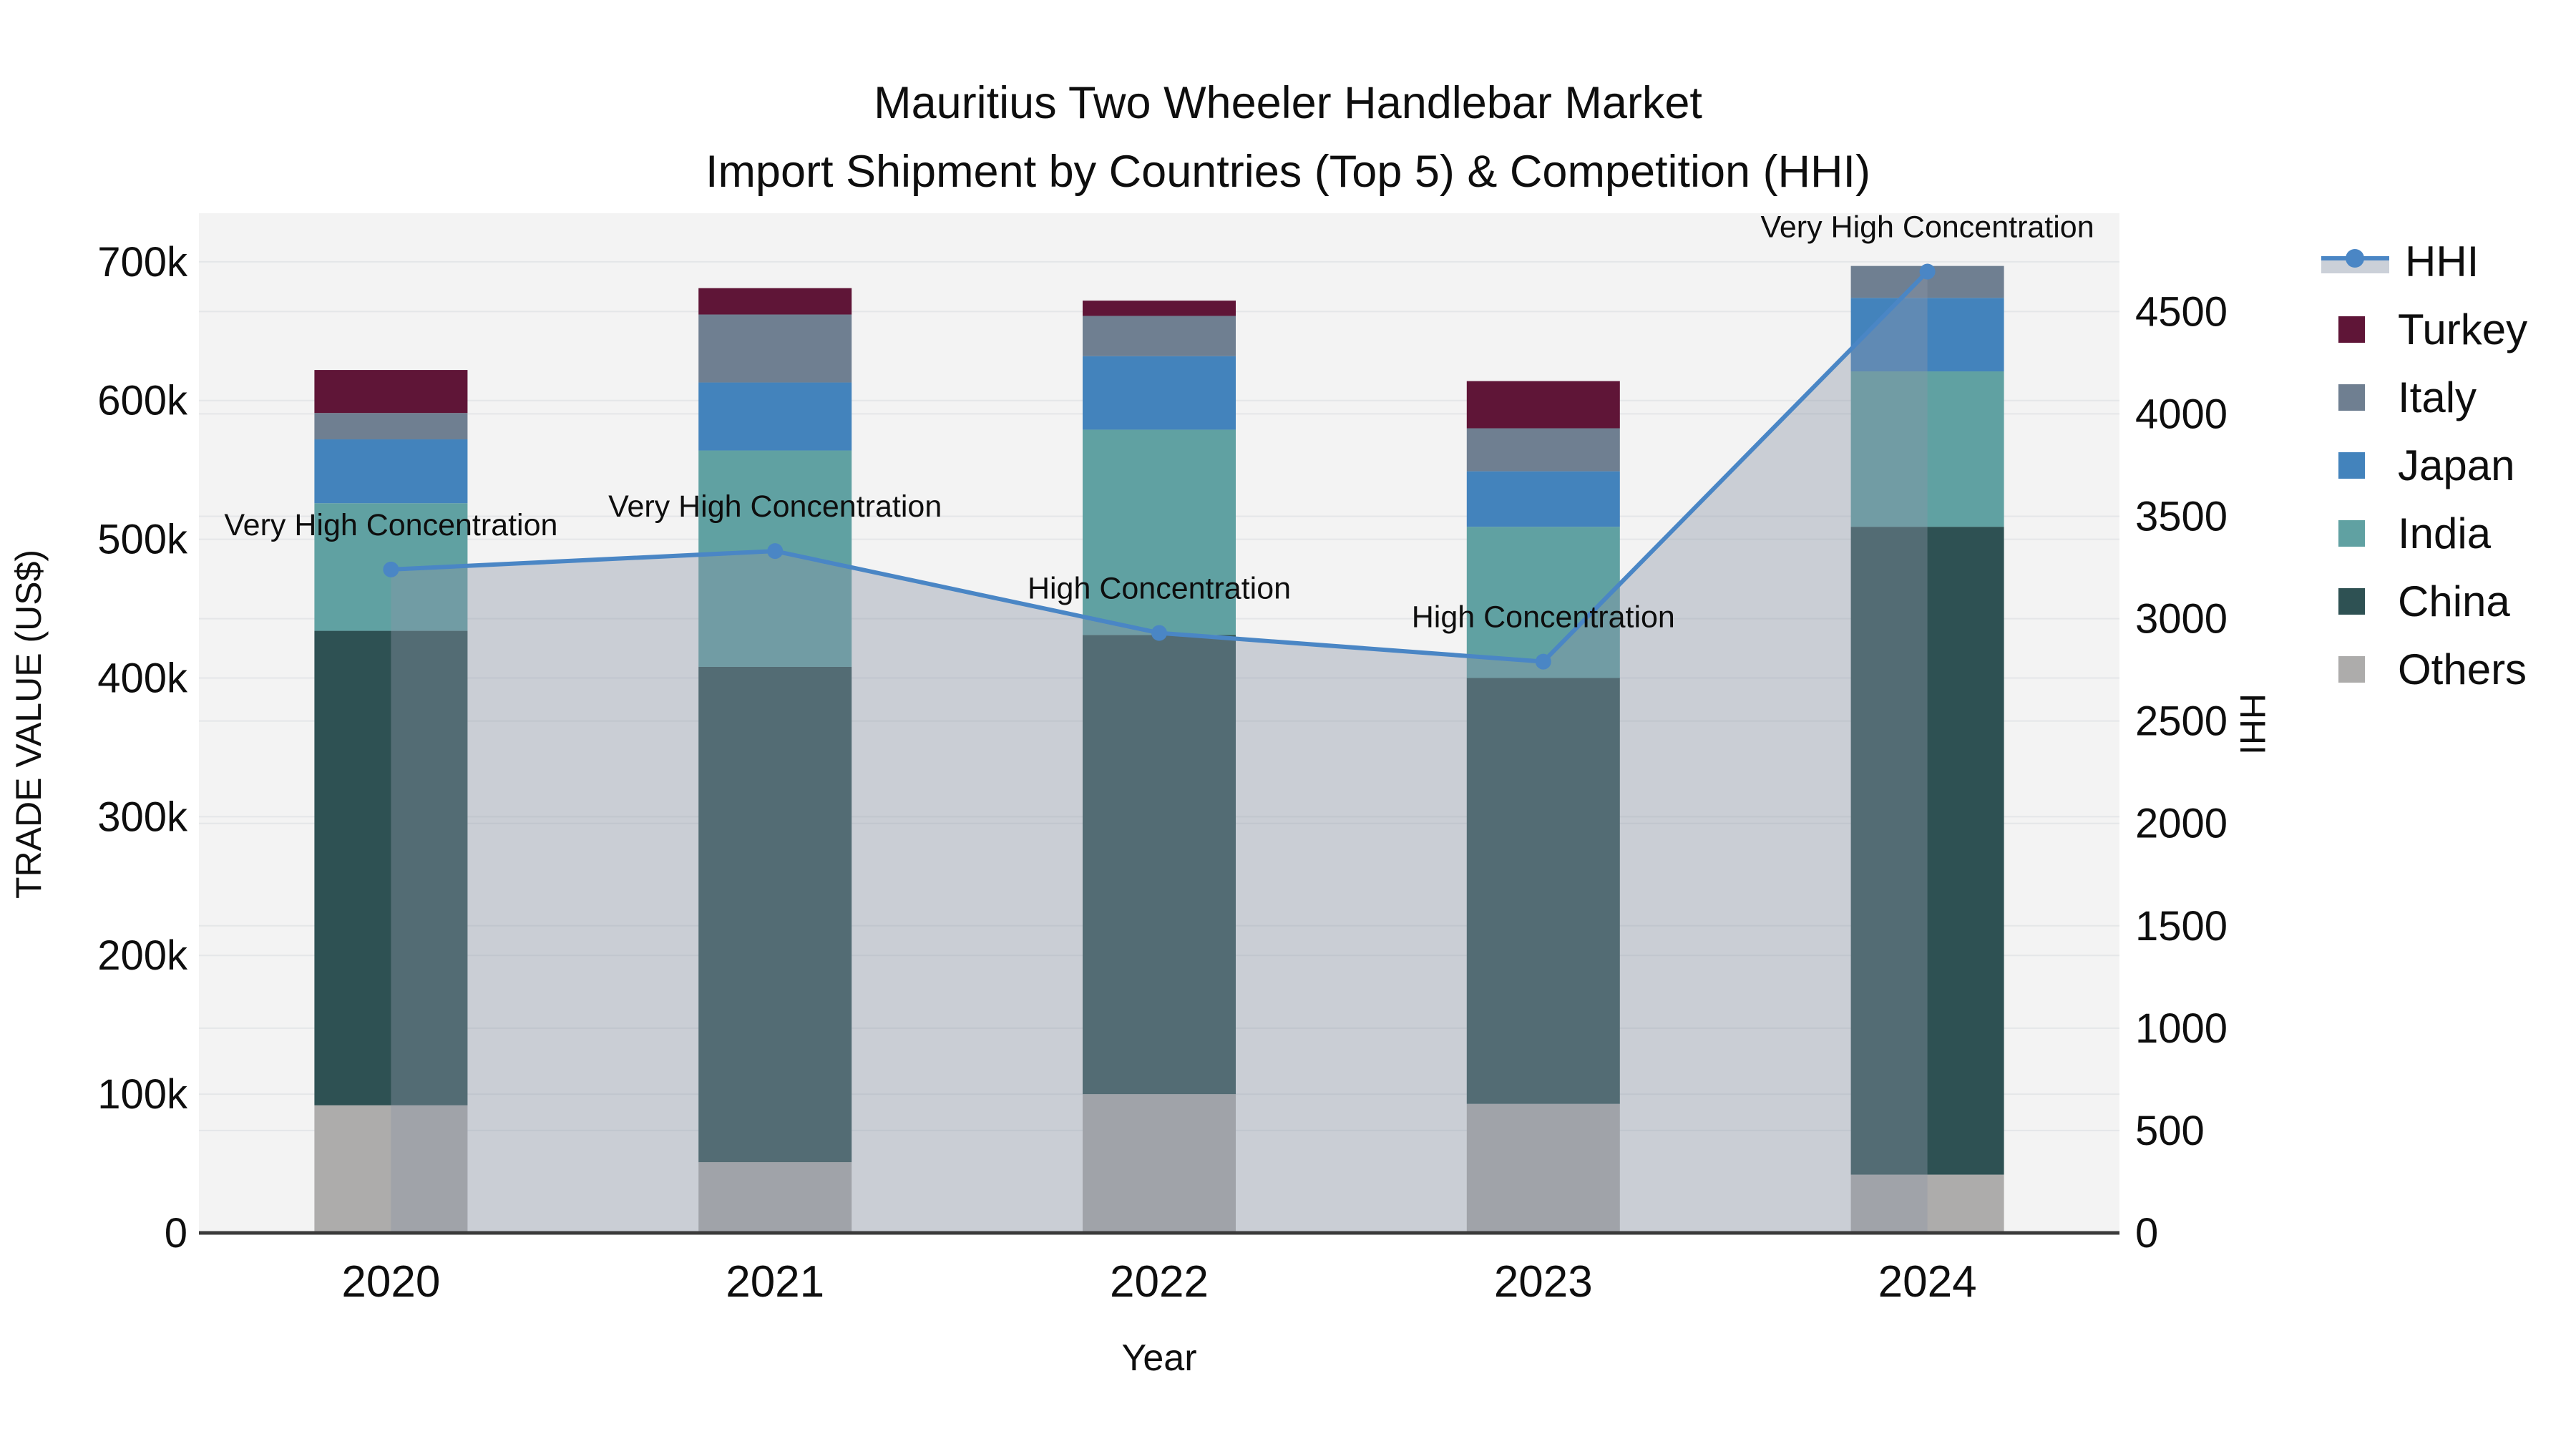 The width and height of the screenshot is (2576, 1449). I want to click on legend-label: HHI, so click(2442, 262).